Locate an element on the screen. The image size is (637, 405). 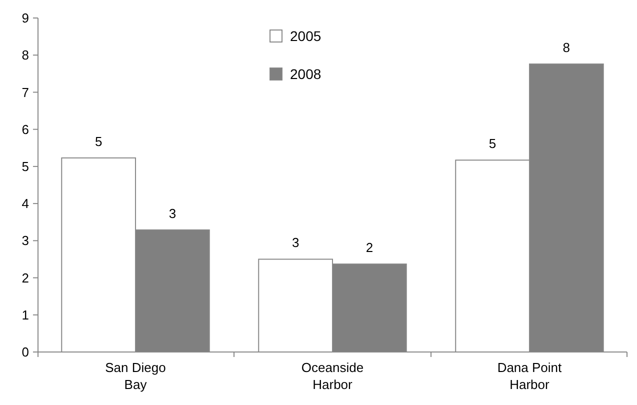
y-tick-label: 3 is located at coordinates (25, 240).